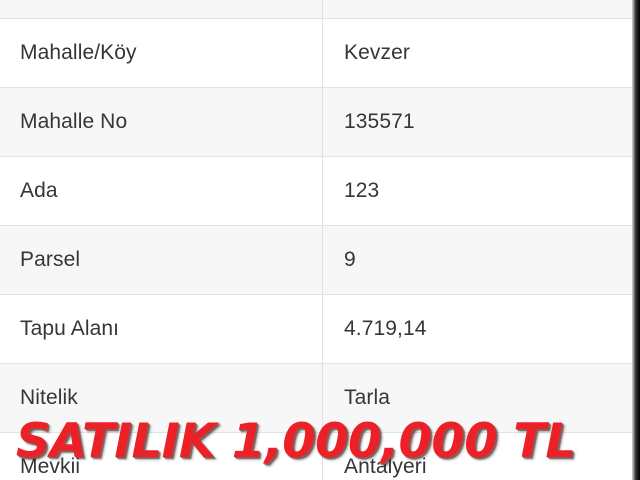 The image size is (640, 480). Describe the element at coordinates (481, 9) in the screenshot. I see `row-value: Korkuteli` at that location.